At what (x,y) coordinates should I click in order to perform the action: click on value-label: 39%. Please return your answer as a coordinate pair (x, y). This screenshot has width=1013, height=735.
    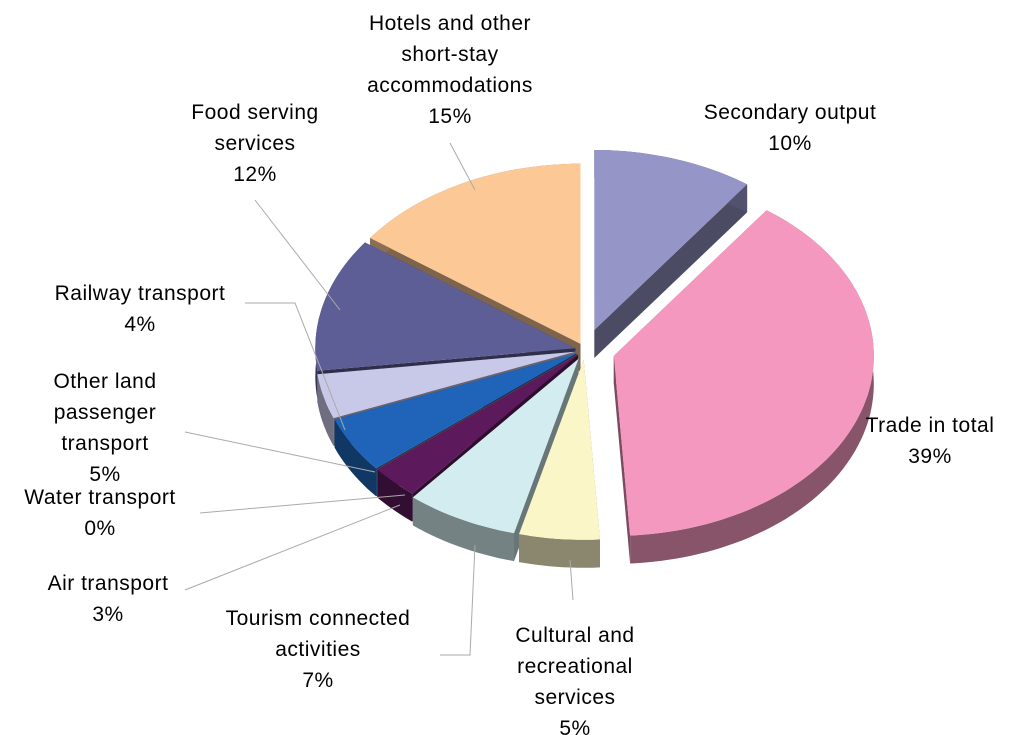
    Looking at the image, I should click on (930, 456).